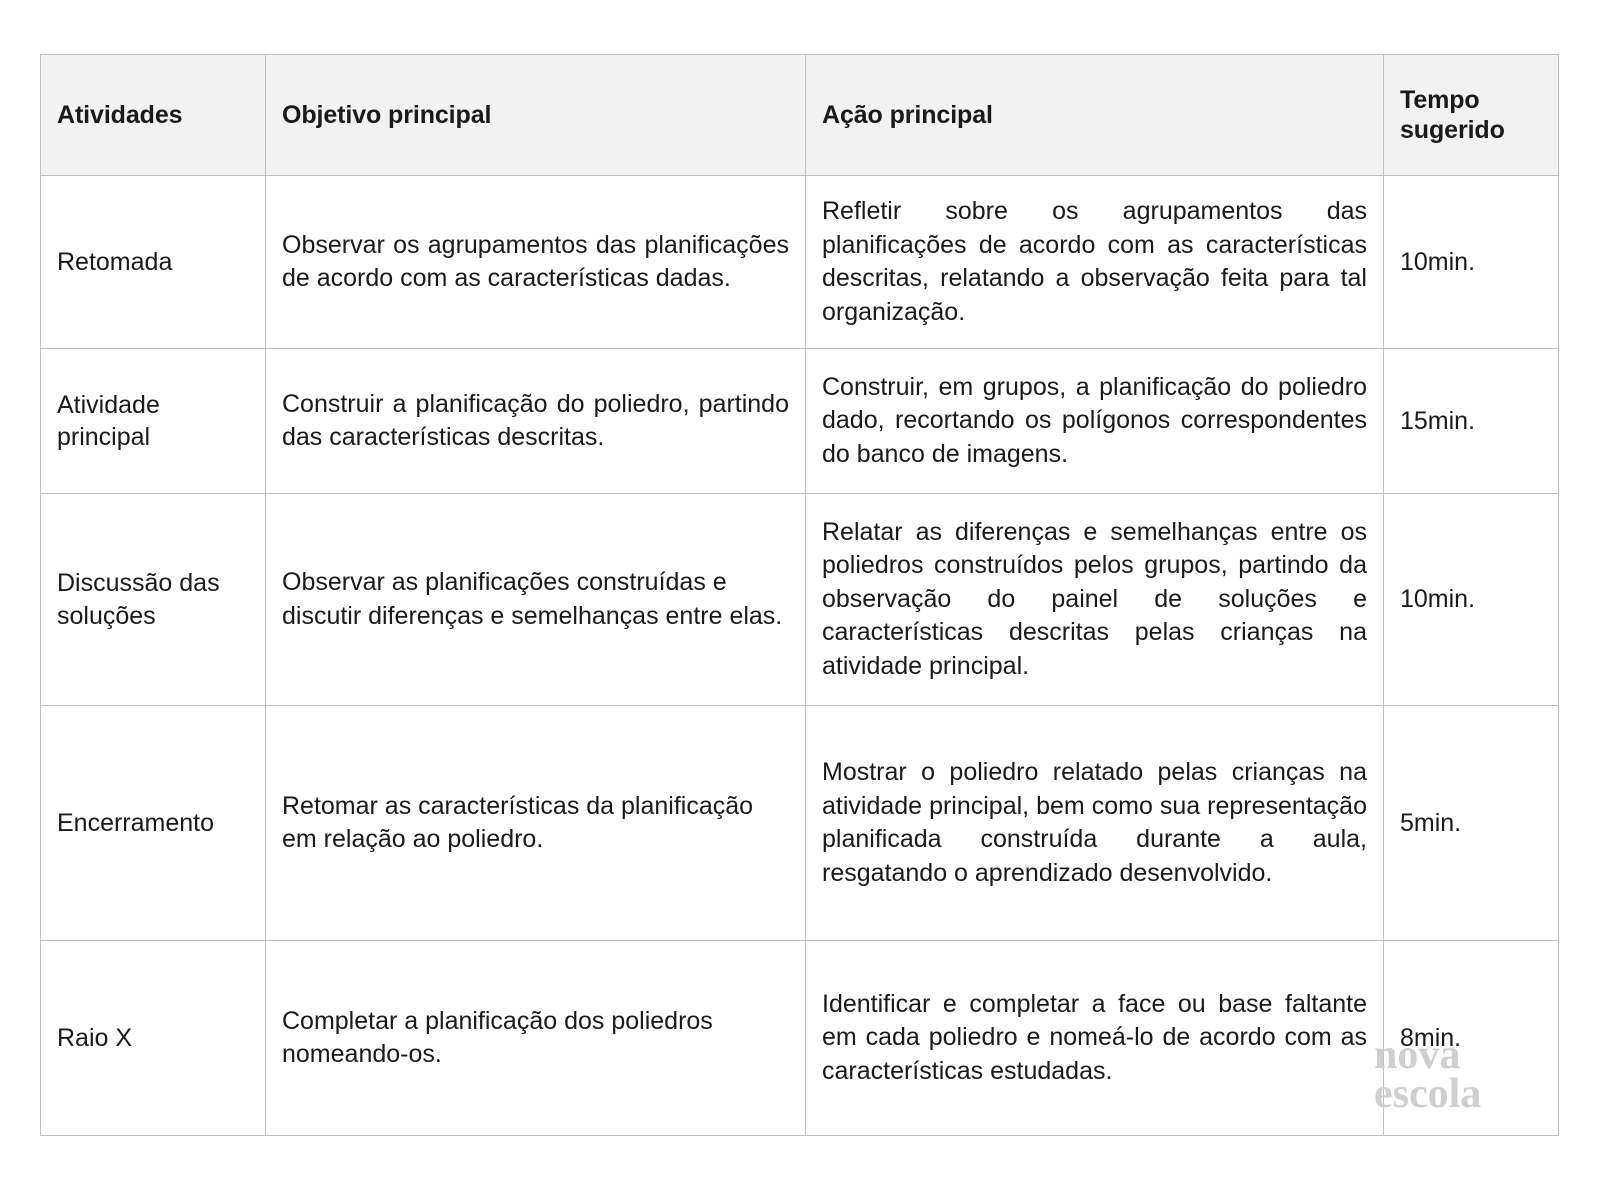 This screenshot has height=1200, width=1600. Describe the element at coordinates (535, 115) in the screenshot. I see `column-header-objetivo-principal: Objetivo principal` at that location.